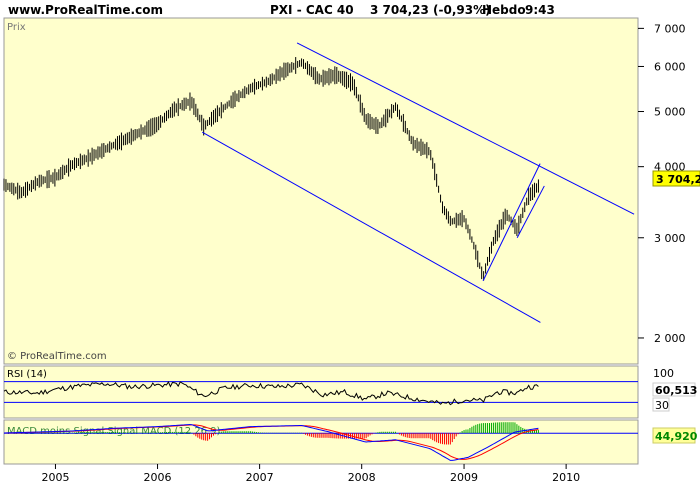 Image resolution: width=700 pixels, height=500 pixels. I want to click on header-bar, so click(350, 9).